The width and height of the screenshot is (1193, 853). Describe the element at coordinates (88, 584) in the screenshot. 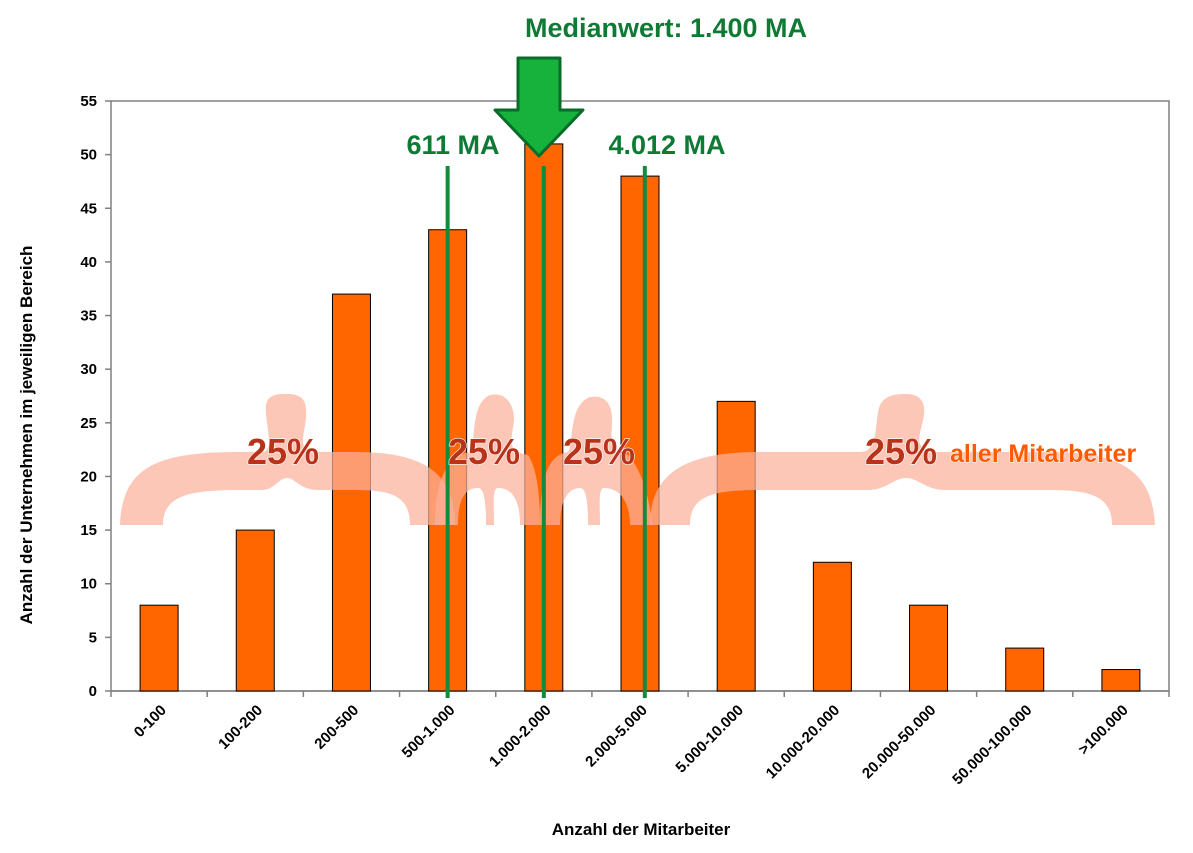

I see `y-tick-label: 10` at that location.